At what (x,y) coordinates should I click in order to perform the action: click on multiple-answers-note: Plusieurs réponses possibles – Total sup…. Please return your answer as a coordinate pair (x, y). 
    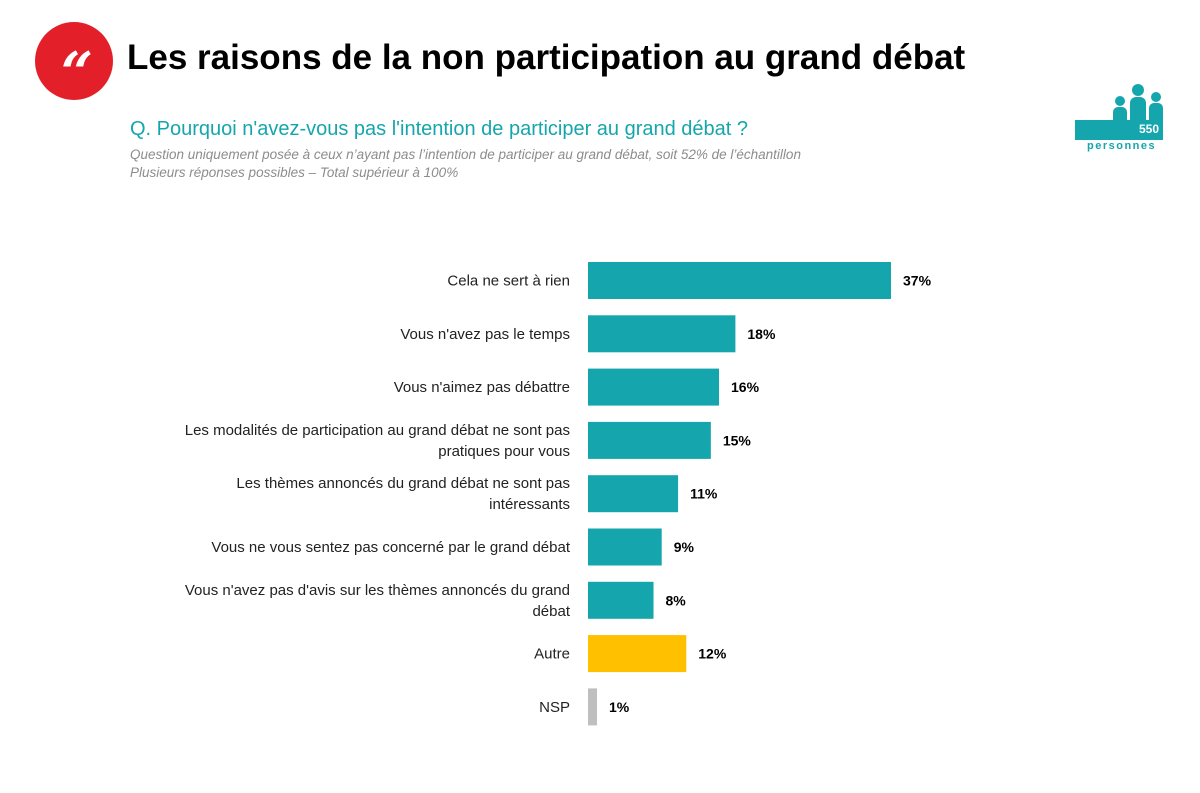
    Looking at the image, I should click on (294, 172).